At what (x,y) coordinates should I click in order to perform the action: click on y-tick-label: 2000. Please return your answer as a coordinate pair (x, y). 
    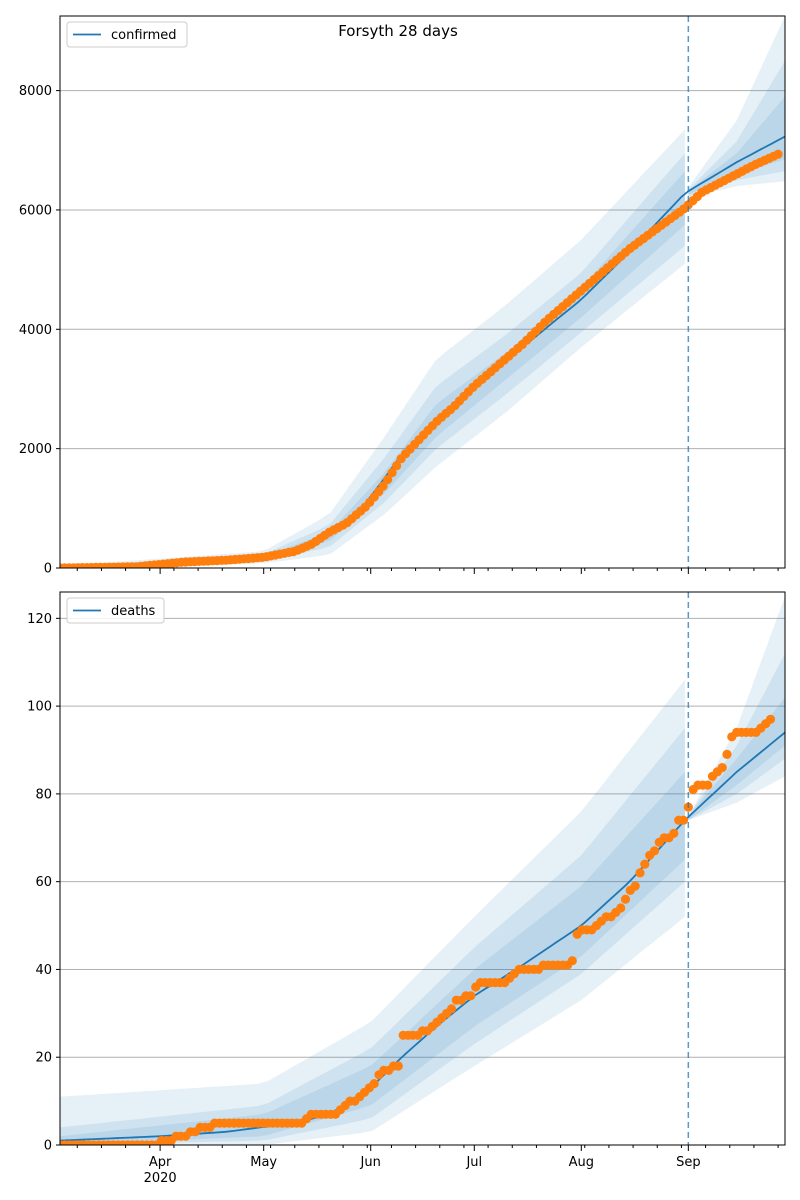
    Looking at the image, I should click on (35, 449).